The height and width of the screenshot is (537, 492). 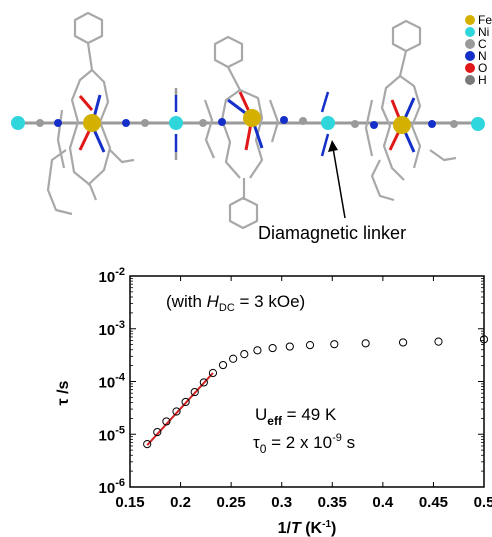 What do you see at coordinates (383, 502) in the screenshot?
I see `x-tick-label: 0.4` at bounding box center [383, 502].